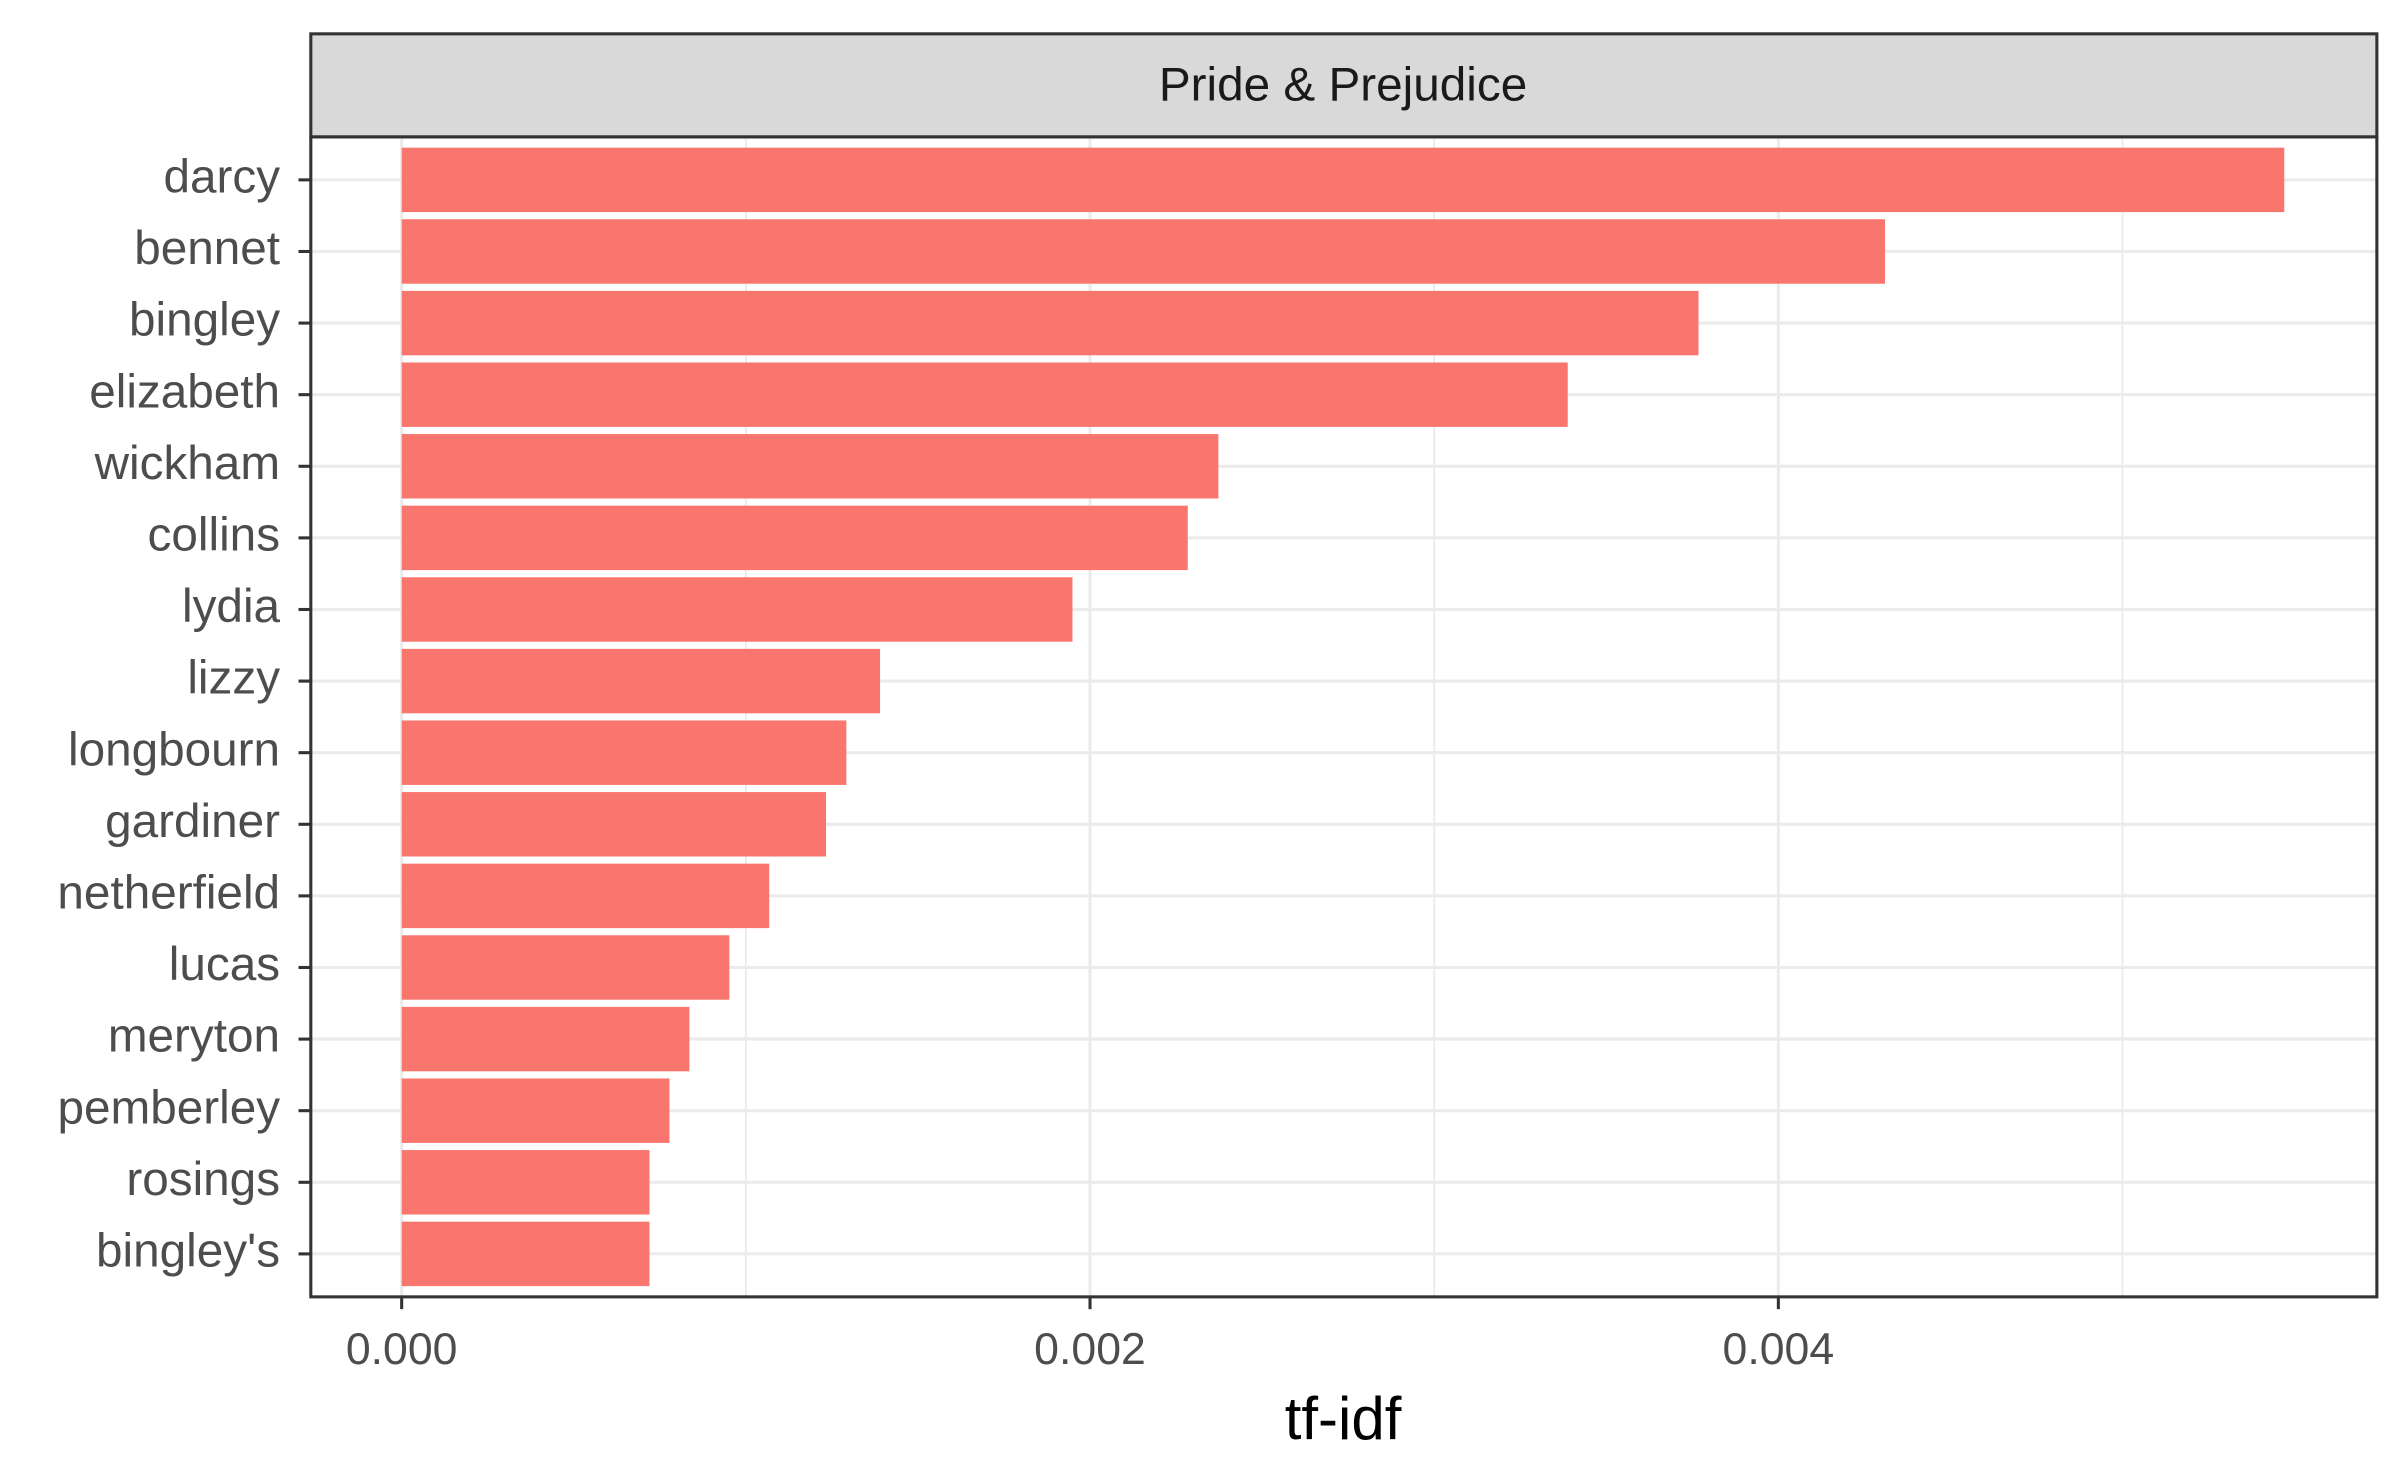  What do you see at coordinates (402, 1349) in the screenshot?
I see `x-tick-label: 0.000` at bounding box center [402, 1349].